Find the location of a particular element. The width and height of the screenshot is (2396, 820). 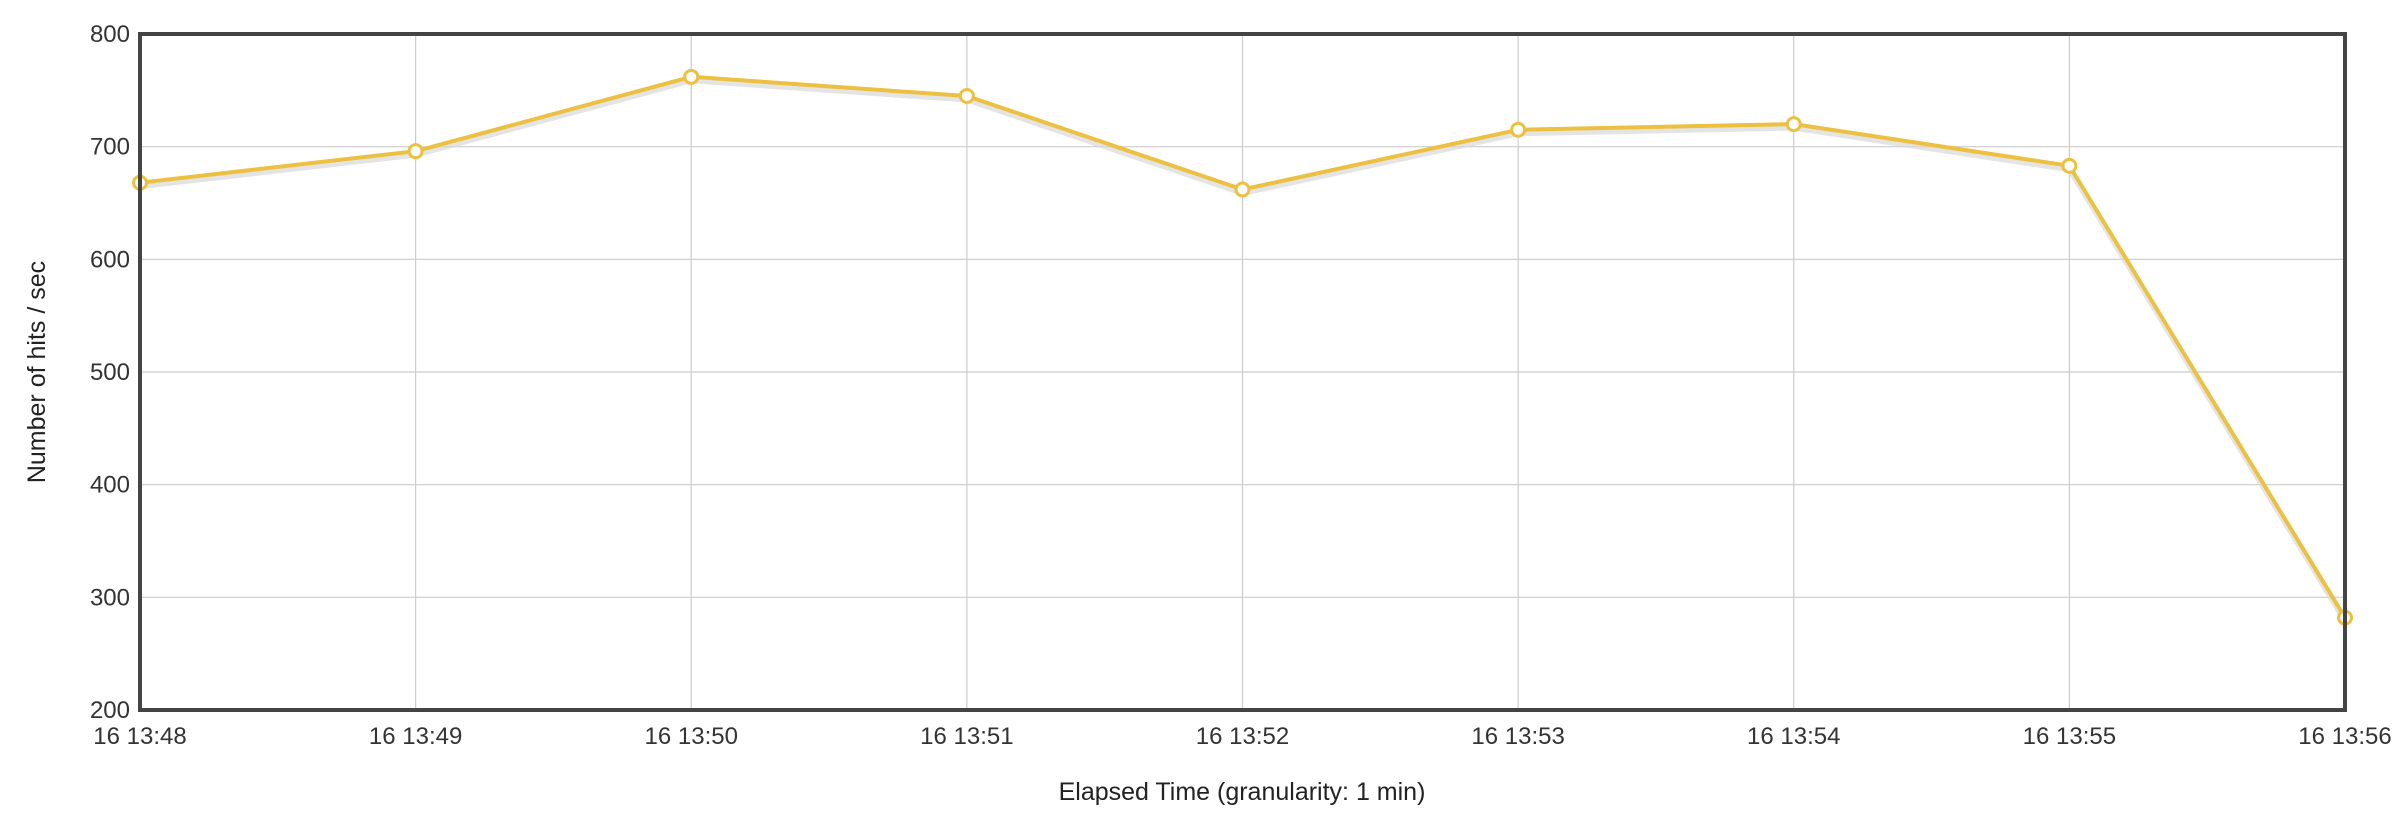

y-tick-label-3: 500 is located at coordinates (110, 372).